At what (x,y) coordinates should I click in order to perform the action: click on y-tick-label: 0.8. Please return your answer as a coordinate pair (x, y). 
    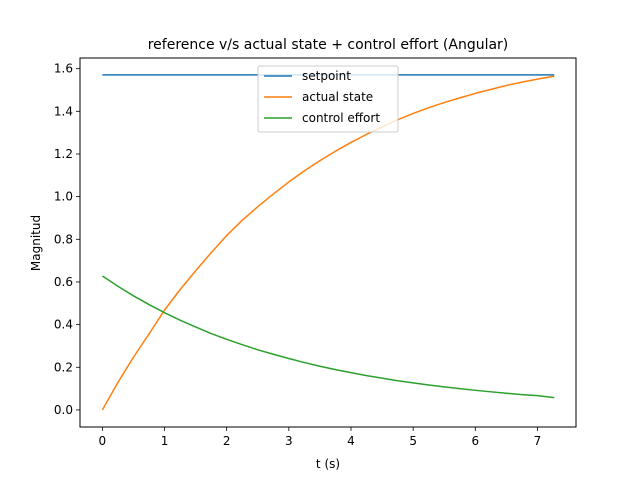
    Looking at the image, I should click on (63, 239).